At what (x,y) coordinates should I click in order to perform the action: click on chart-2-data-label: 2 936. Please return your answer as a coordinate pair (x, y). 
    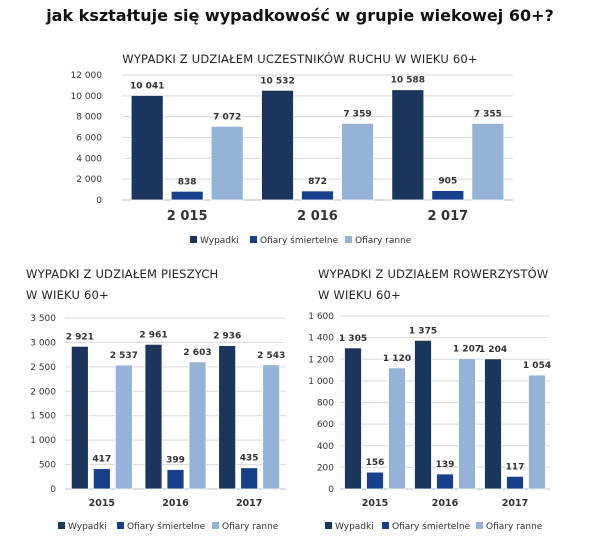
    Looking at the image, I should click on (227, 337).